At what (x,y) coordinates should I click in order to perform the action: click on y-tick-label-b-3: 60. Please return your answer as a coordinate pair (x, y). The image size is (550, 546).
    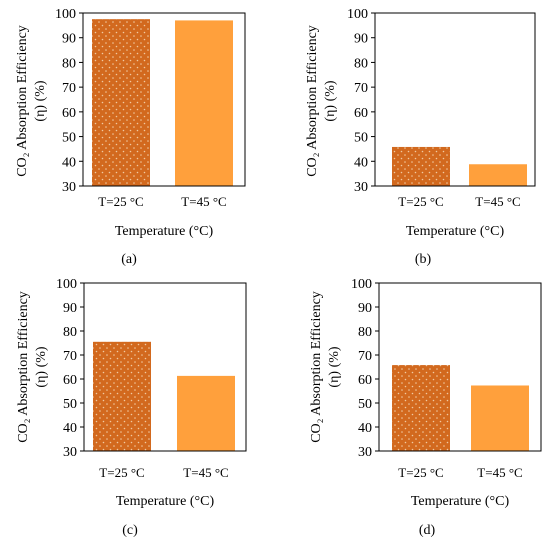
    Looking at the image, I should click on (361, 113).